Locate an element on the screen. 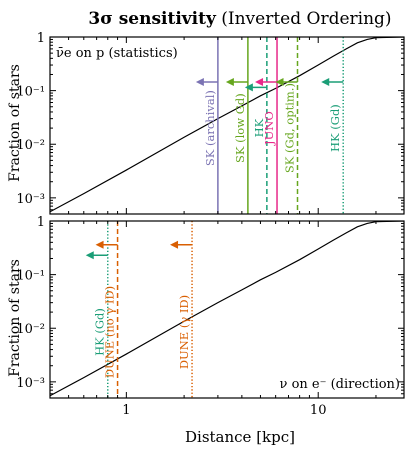  top-threshold-label-5: HK (Gd) is located at coordinates (335, 128).